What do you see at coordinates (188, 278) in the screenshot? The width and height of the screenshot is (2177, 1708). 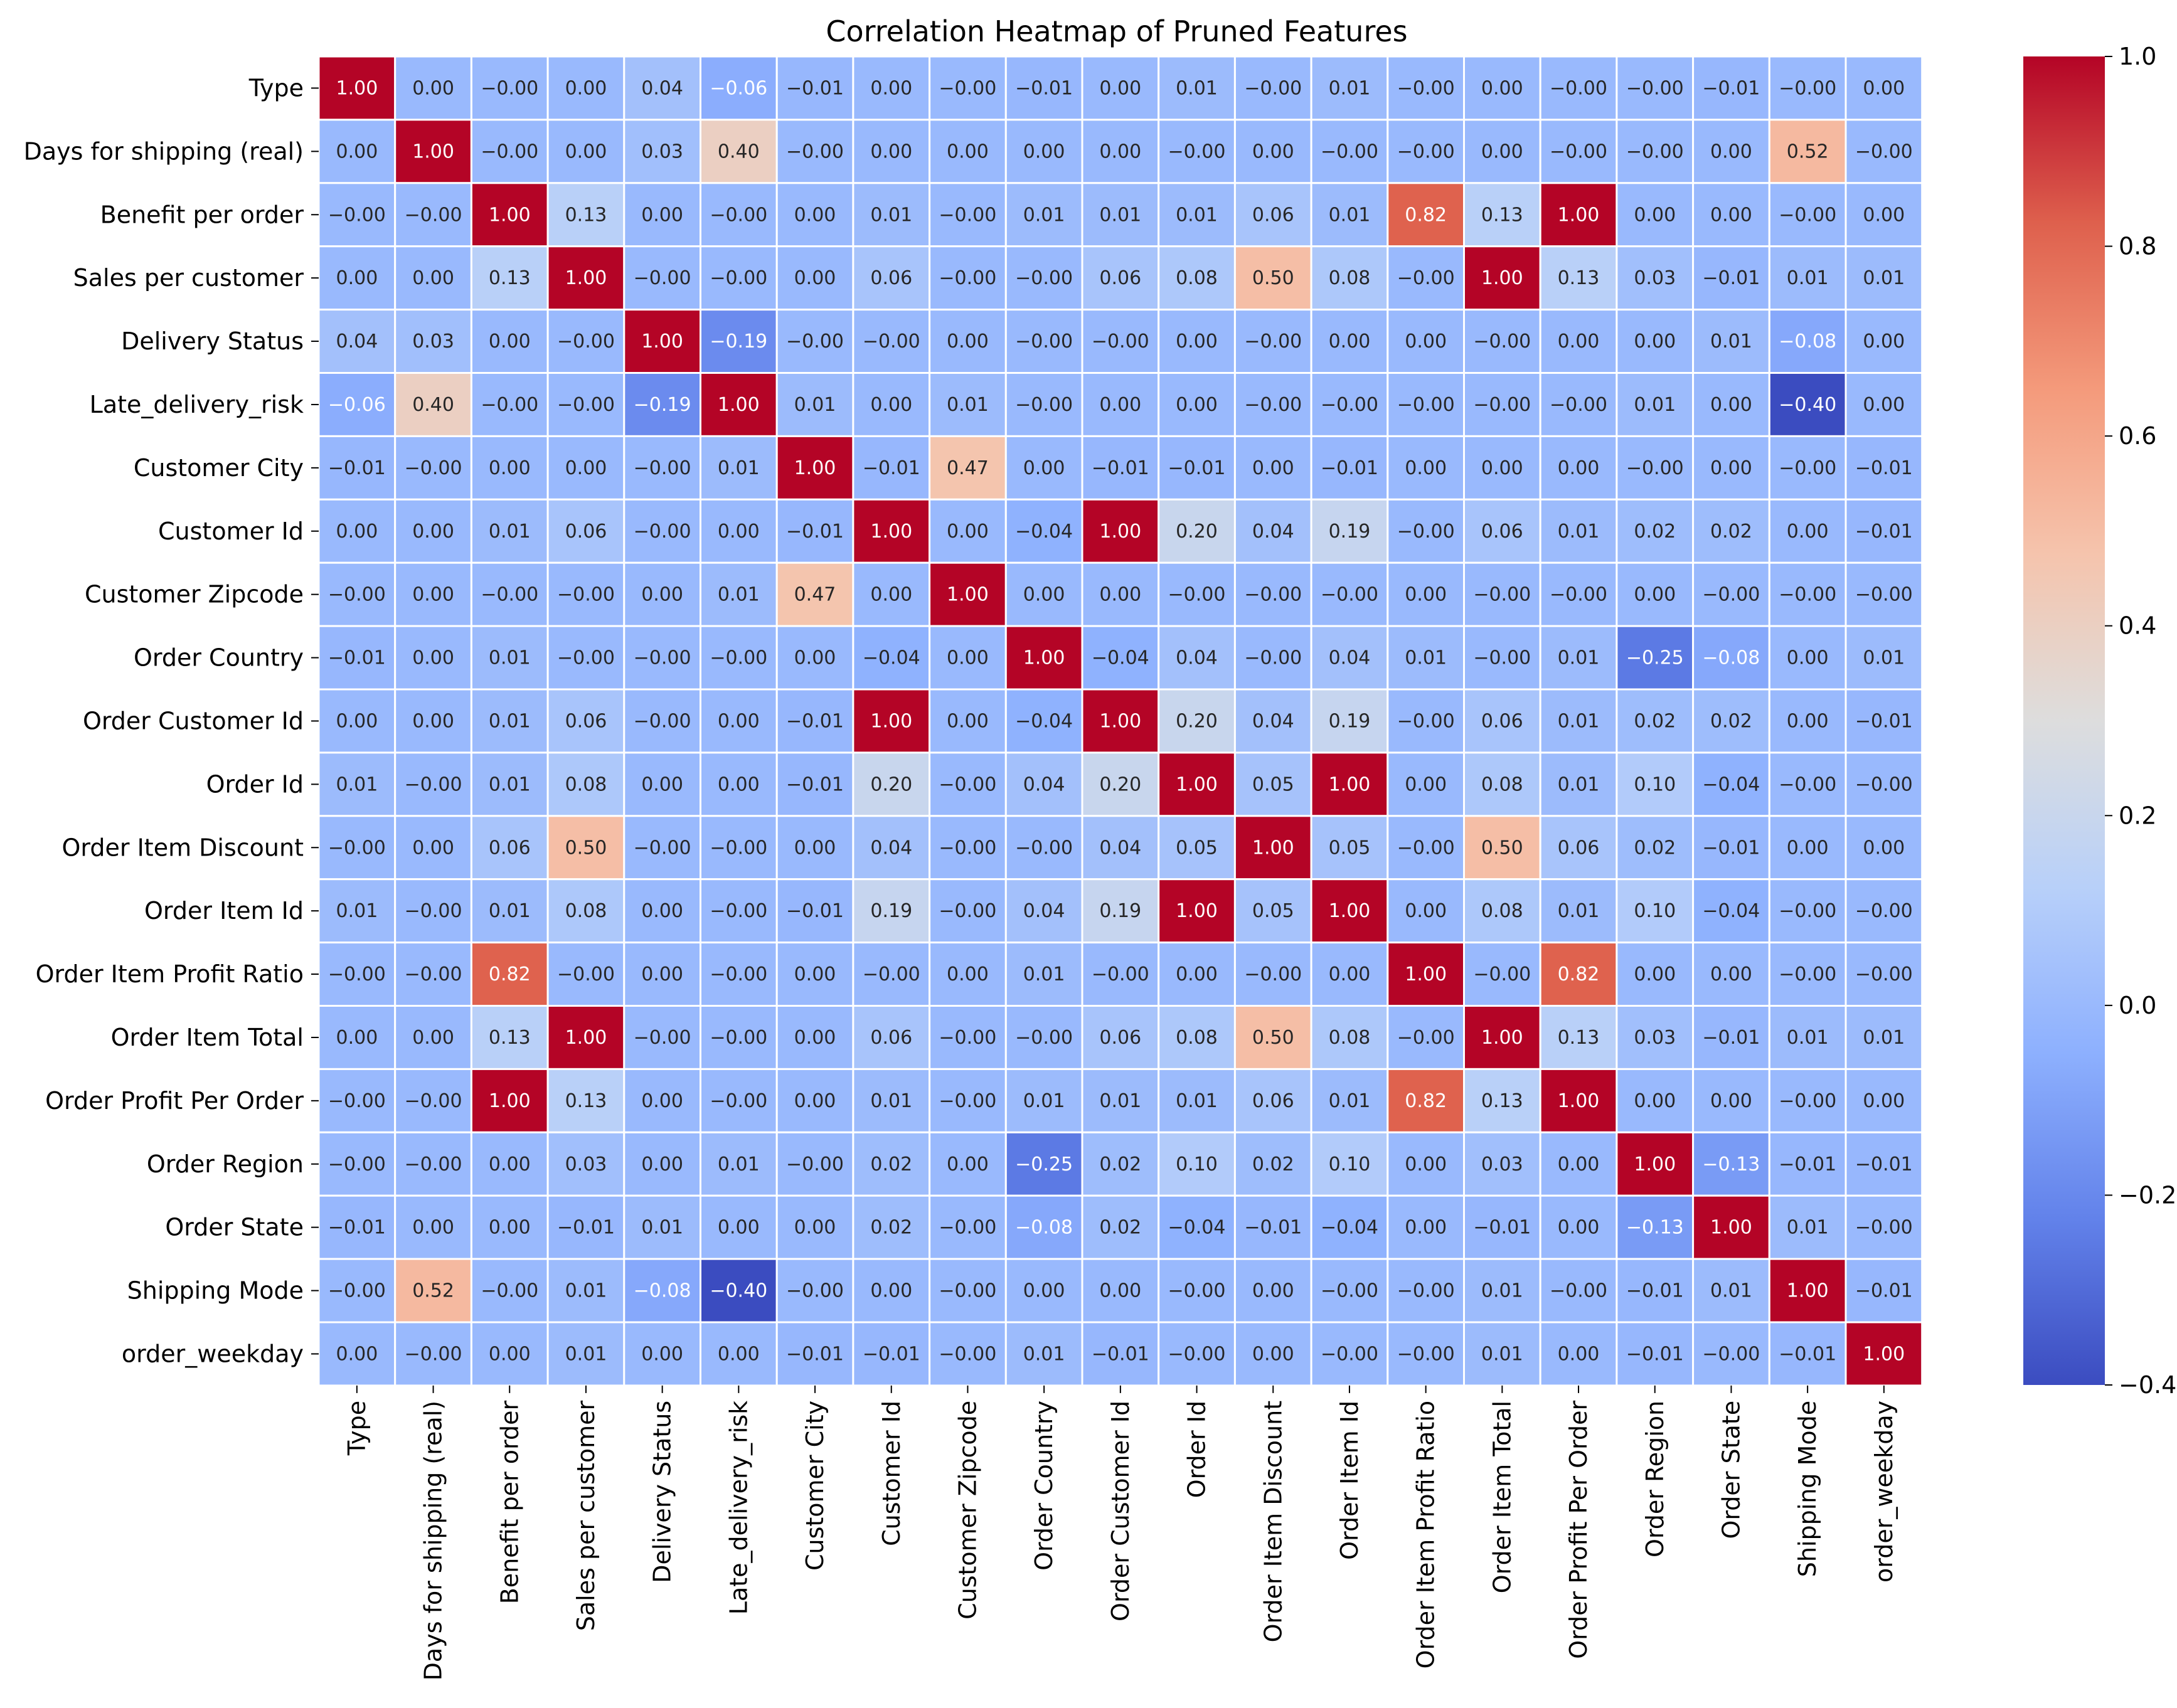 I see `y-tick-label: Sales per customer` at bounding box center [188, 278].